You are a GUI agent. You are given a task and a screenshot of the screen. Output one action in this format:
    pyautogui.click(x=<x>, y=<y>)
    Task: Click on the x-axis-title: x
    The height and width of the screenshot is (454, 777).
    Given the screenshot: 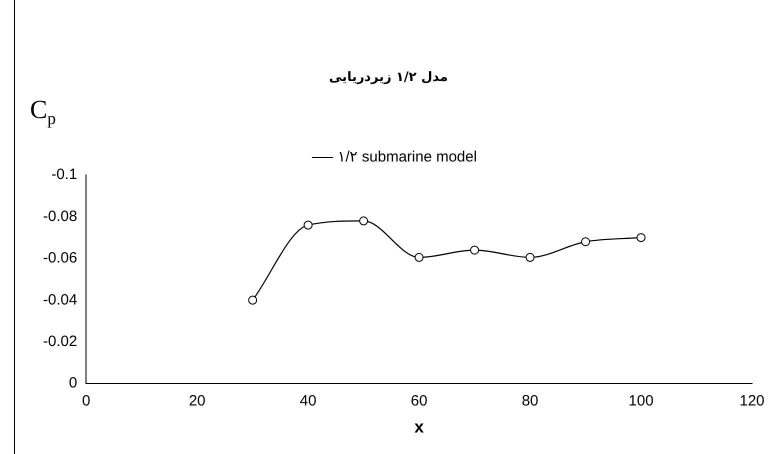 What is the action you would take?
    pyautogui.click(x=419, y=426)
    